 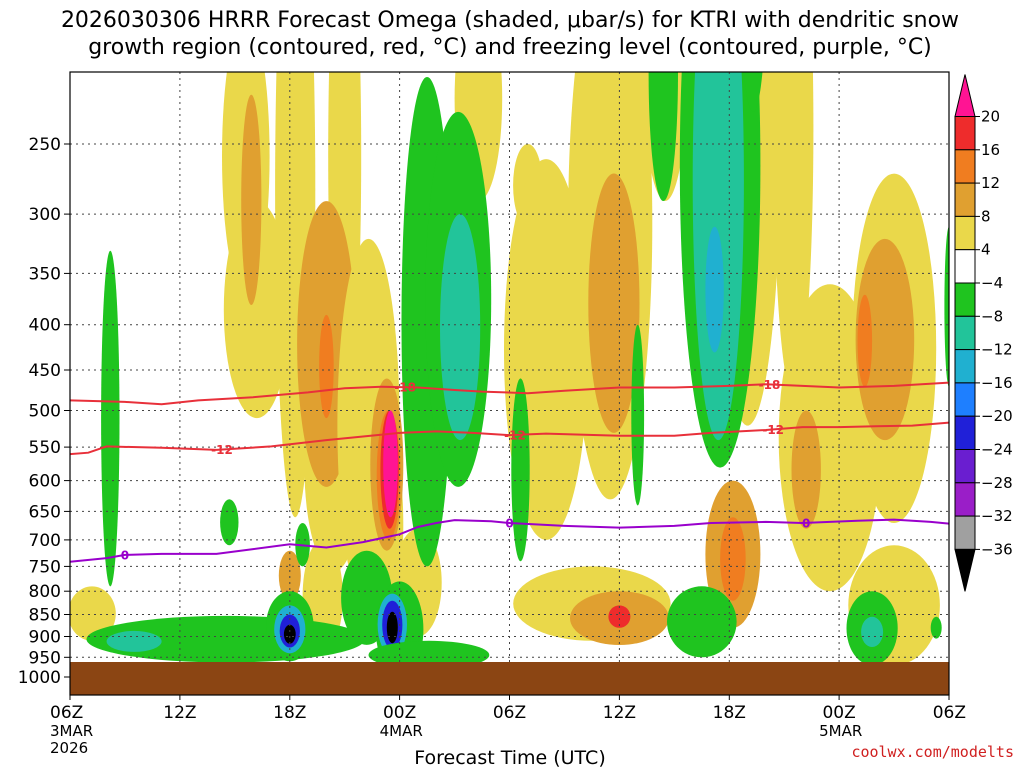 I want to click on x-date-label: 3MAR, so click(x=71, y=731).